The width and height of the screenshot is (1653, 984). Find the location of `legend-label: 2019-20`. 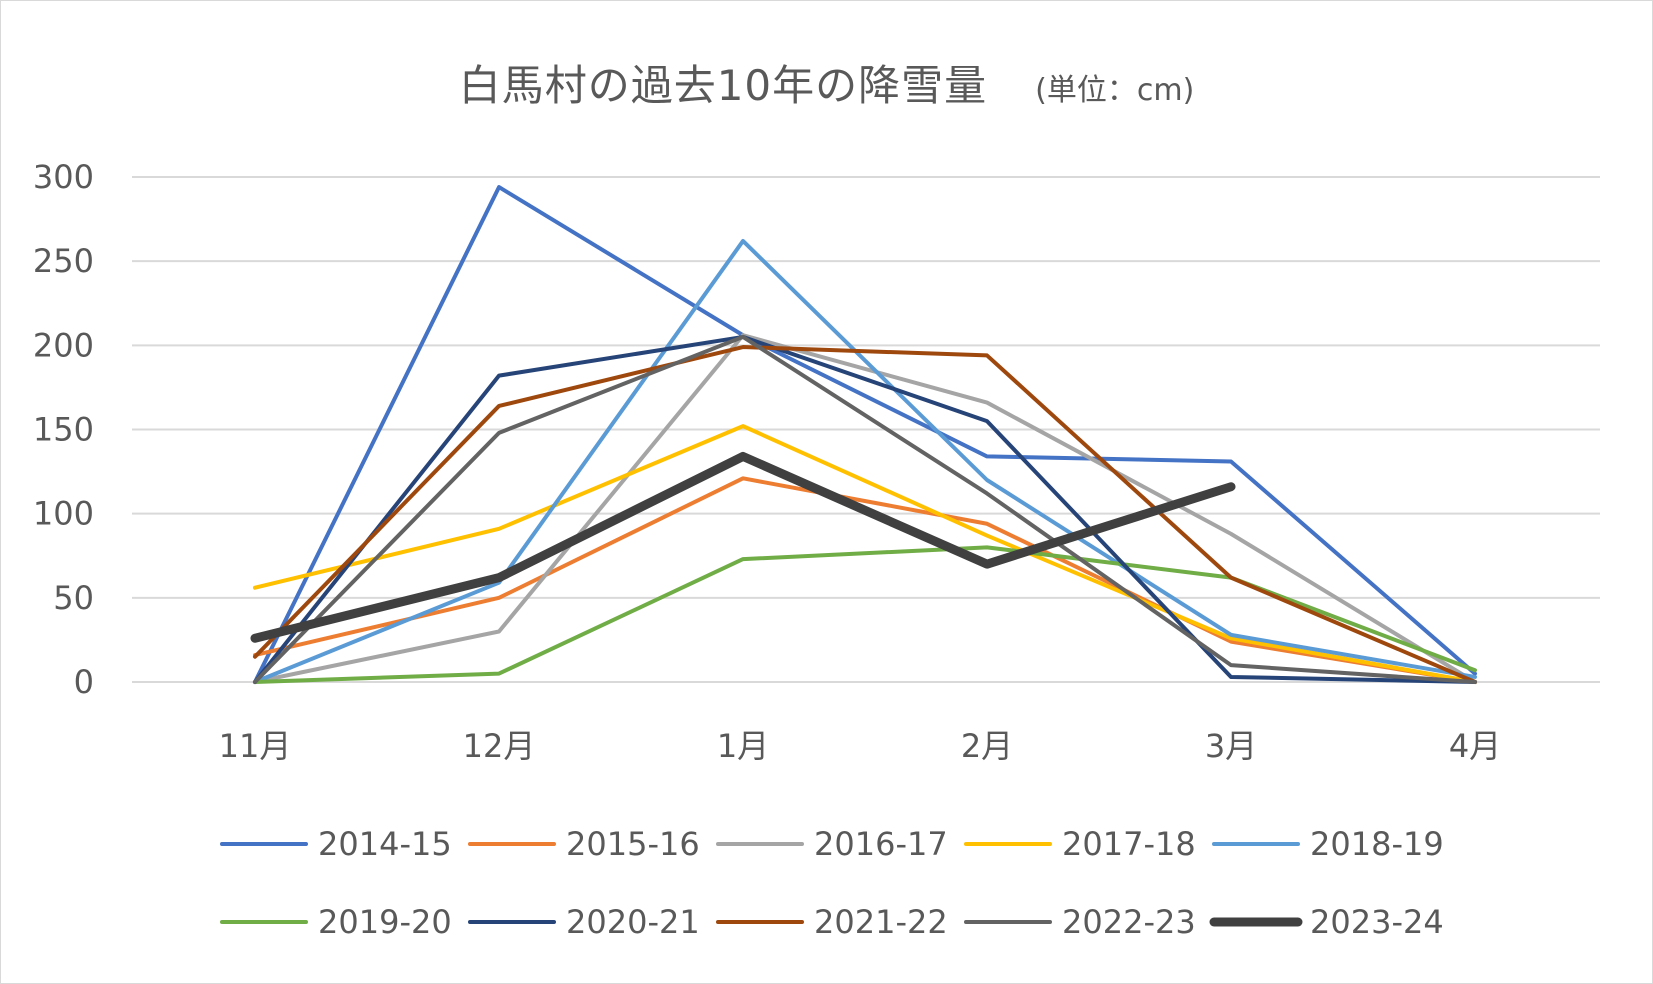

legend-label: 2019-20 is located at coordinates (385, 922).